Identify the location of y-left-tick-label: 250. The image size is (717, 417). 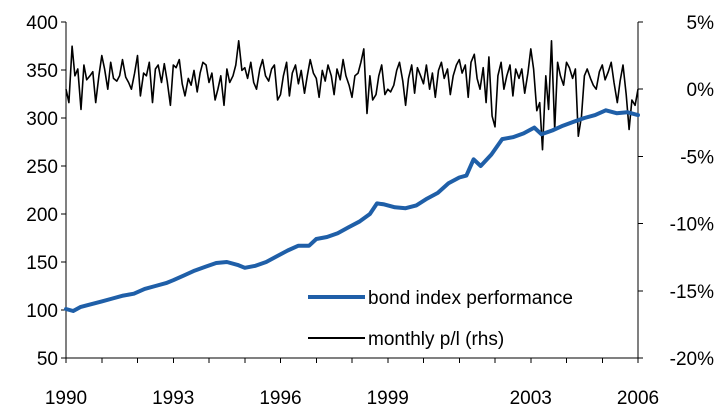
(42, 167).